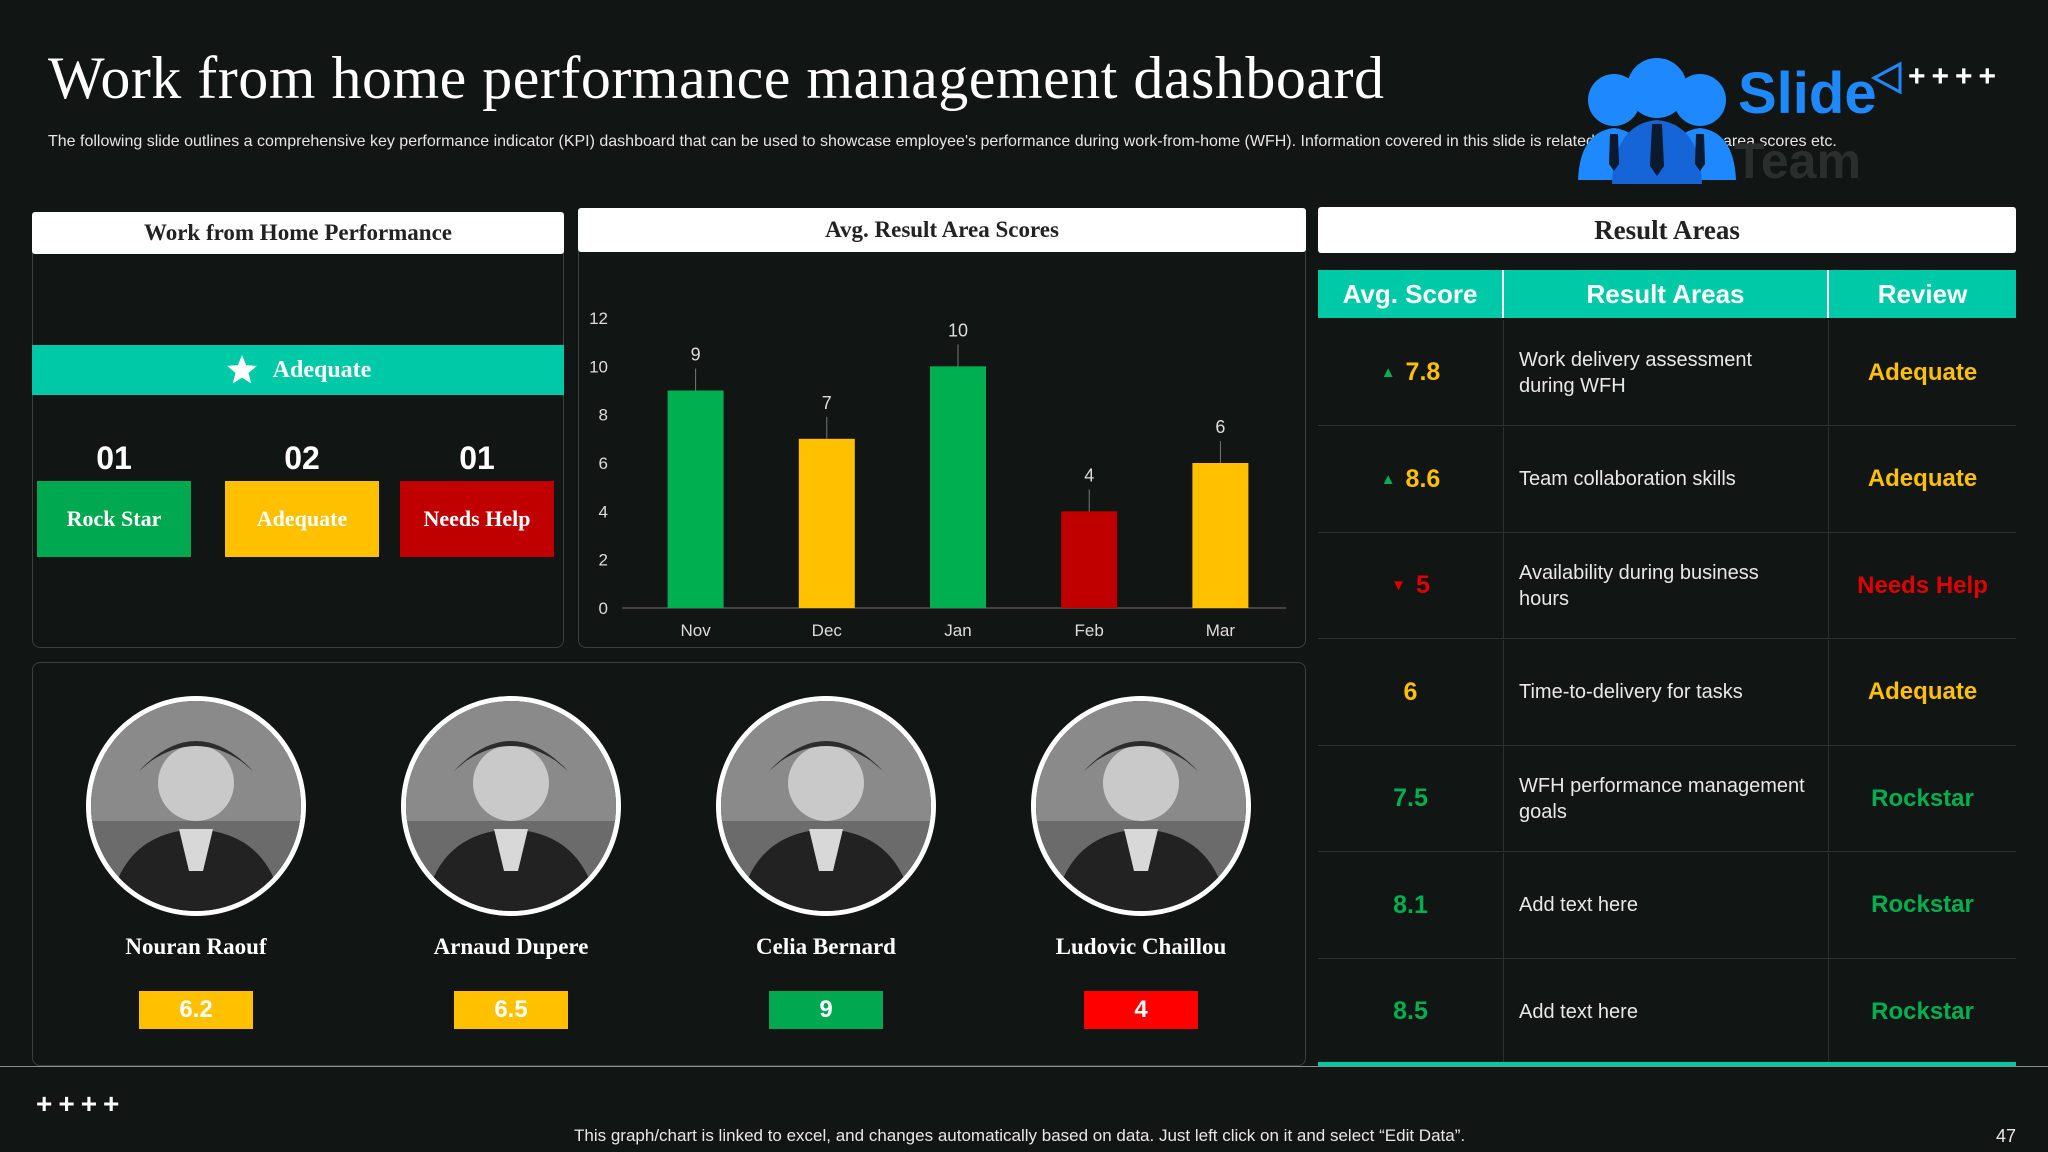  What do you see at coordinates (114, 519) in the screenshot?
I see `rockstar-status: Rock Star` at bounding box center [114, 519].